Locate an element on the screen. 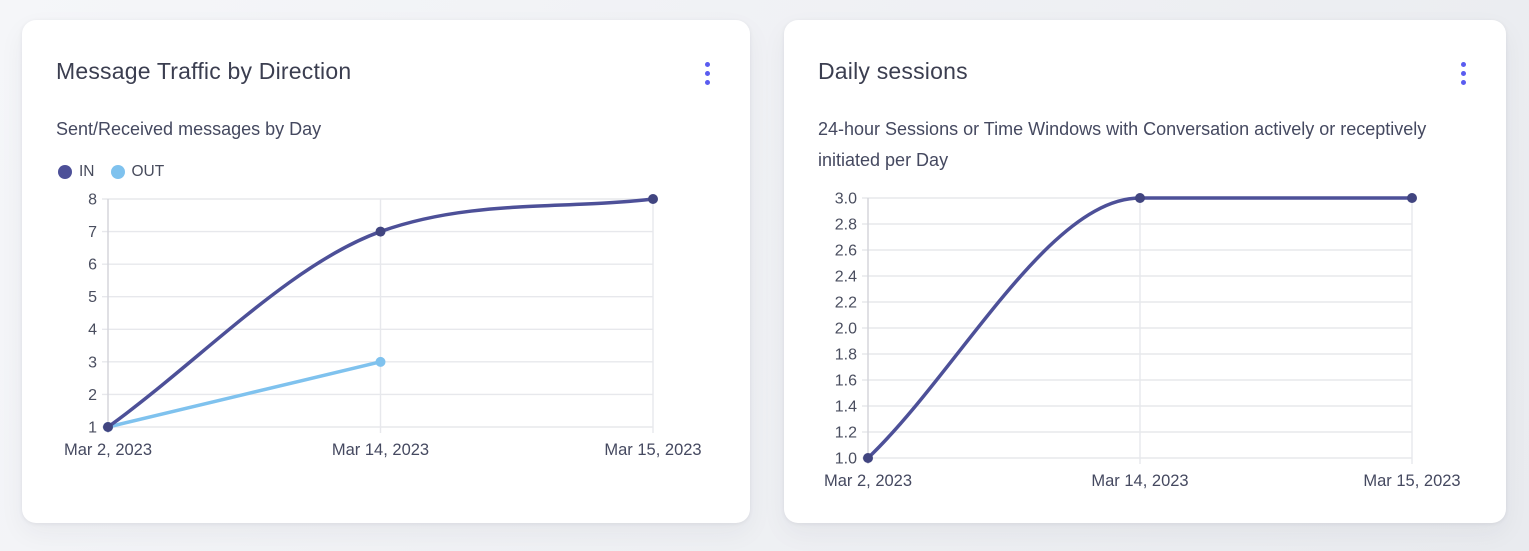 This screenshot has height=551, width=1529. legend-dot-out is located at coordinates (117, 172).